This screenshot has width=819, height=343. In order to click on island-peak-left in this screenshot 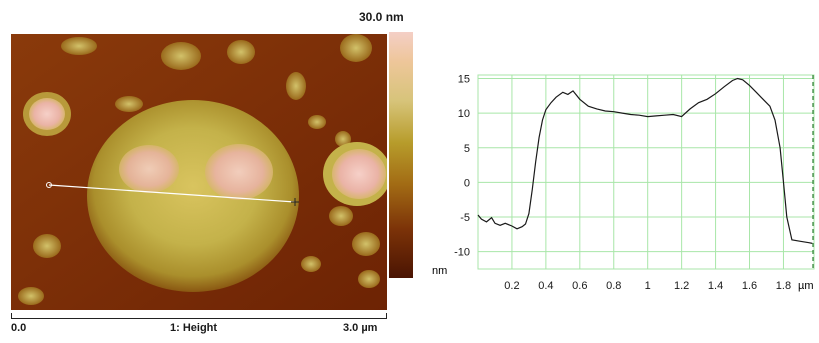, I will do `click(149, 169)`.